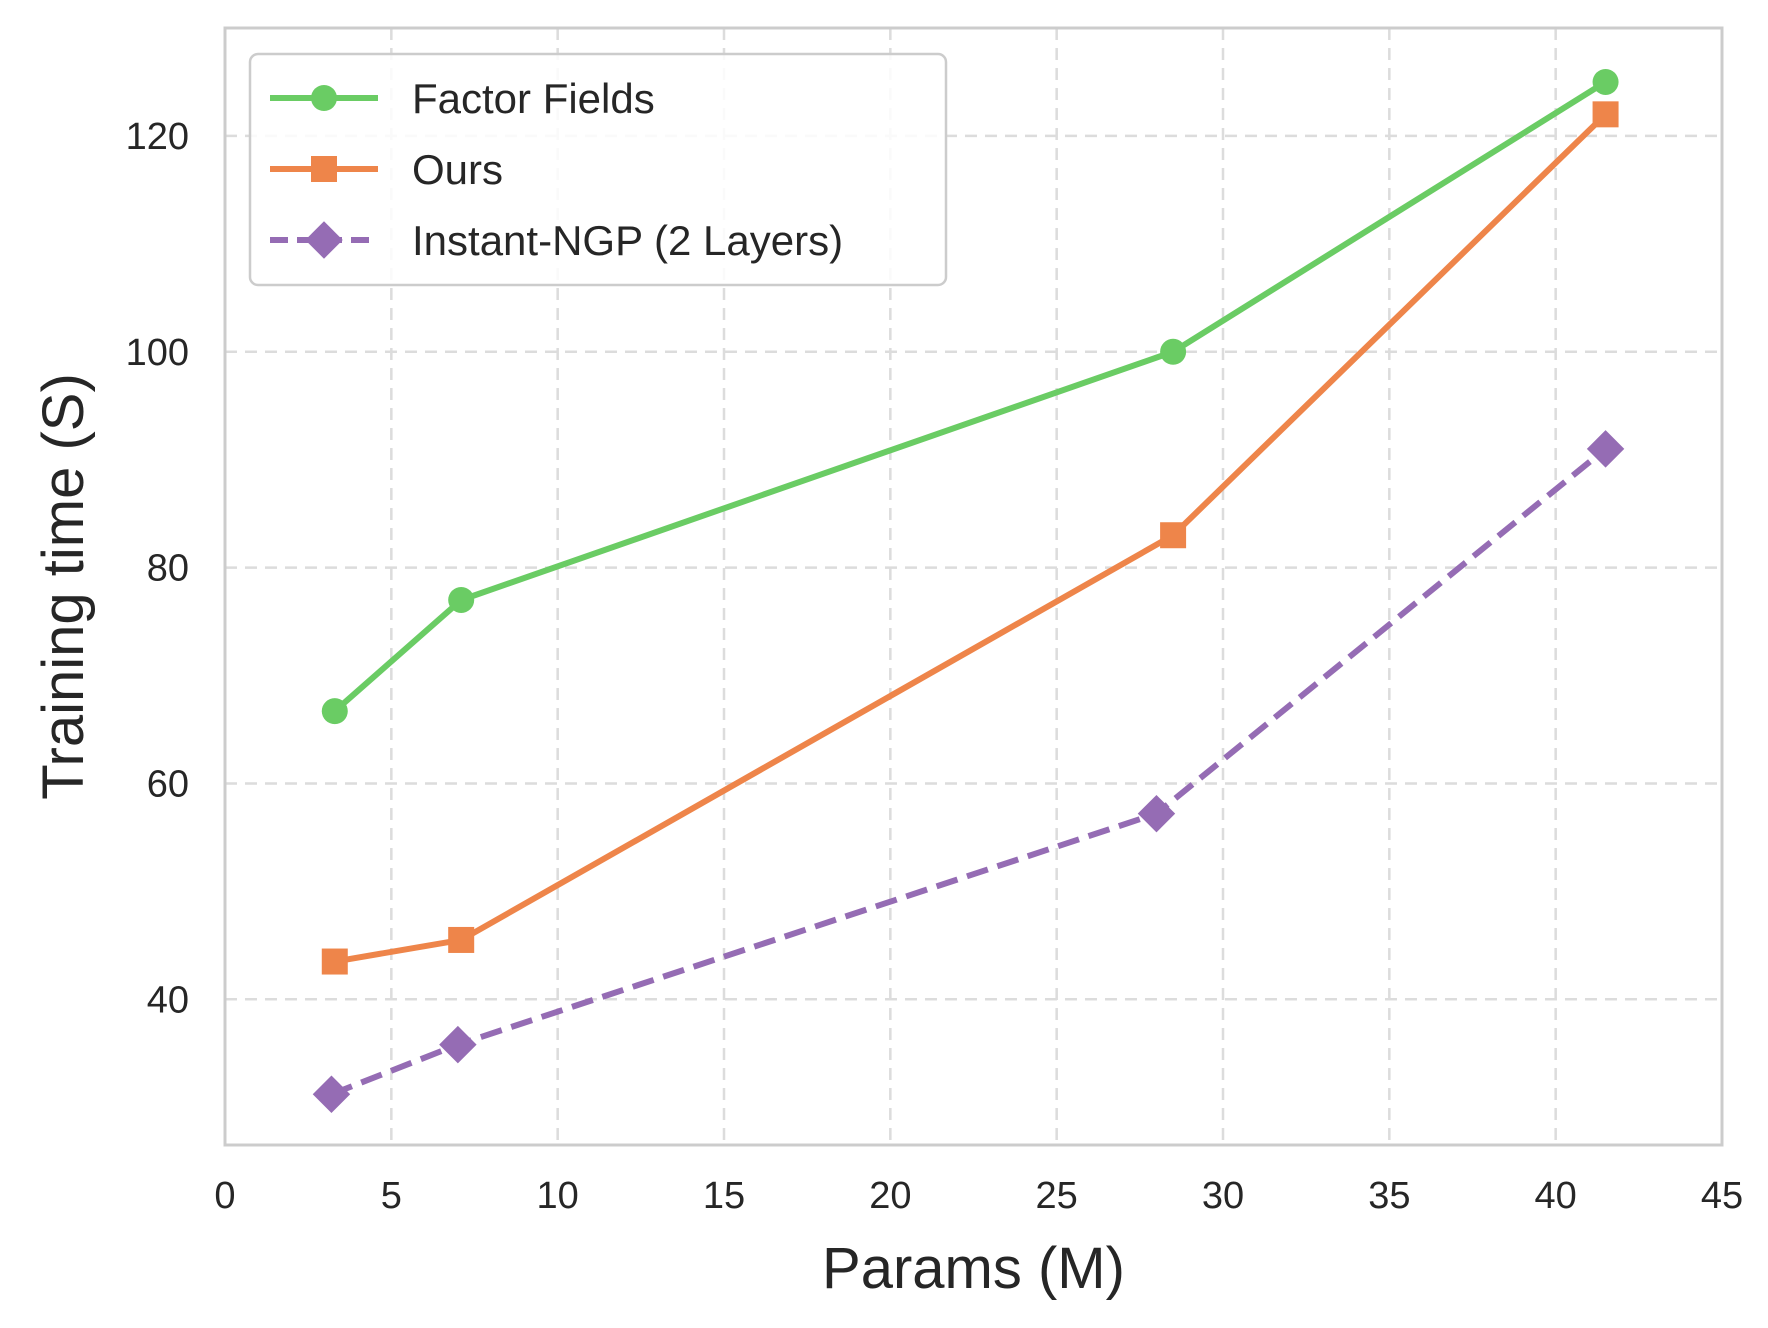 The width and height of the screenshot is (1768, 1328). I want to click on x-tick-label: 10, so click(558, 1196).